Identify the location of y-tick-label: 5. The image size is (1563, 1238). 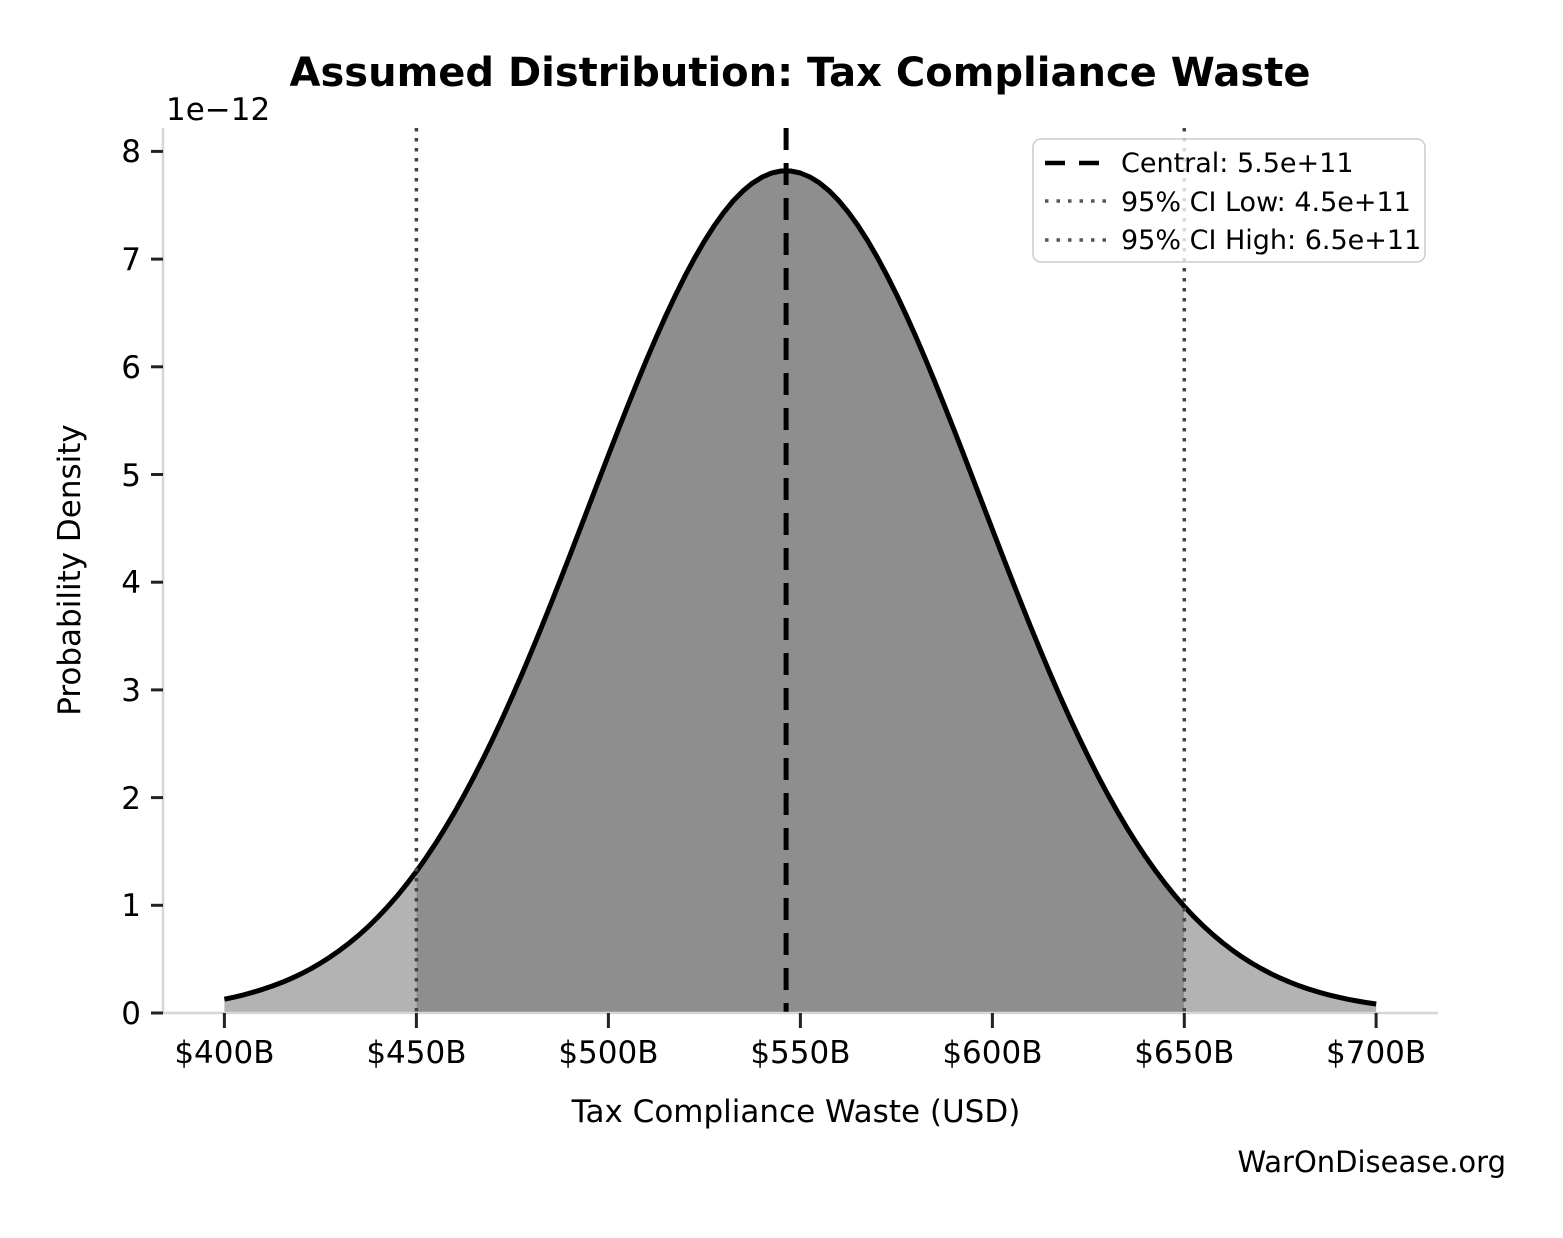
(131, 476).